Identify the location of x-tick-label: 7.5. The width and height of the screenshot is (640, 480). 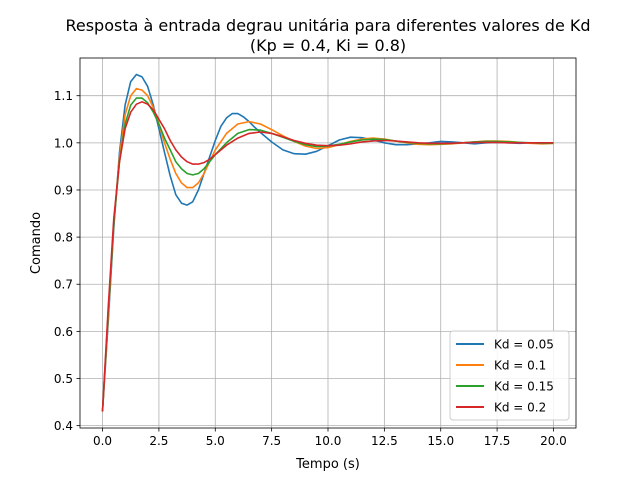
(271, 441).